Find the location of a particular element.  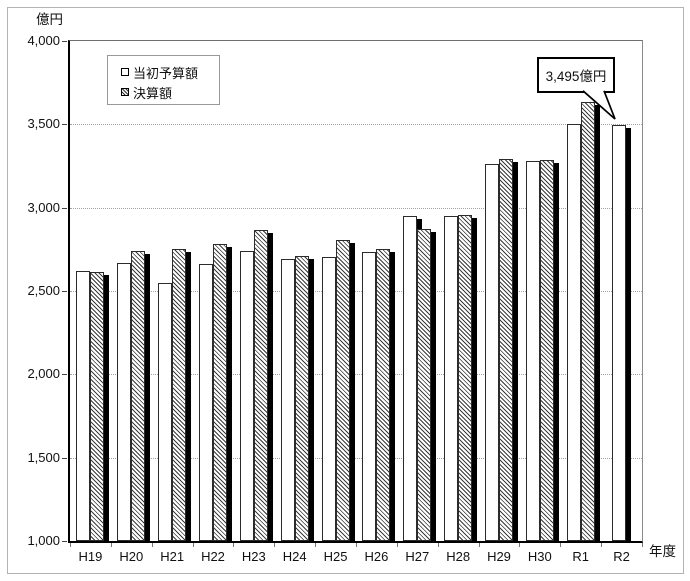

bar-budget-H26 is located at coordinates (369, 396).